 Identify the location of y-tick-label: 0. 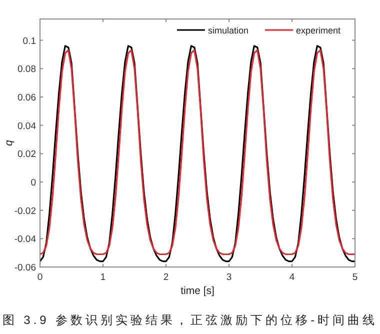
(33, 182).